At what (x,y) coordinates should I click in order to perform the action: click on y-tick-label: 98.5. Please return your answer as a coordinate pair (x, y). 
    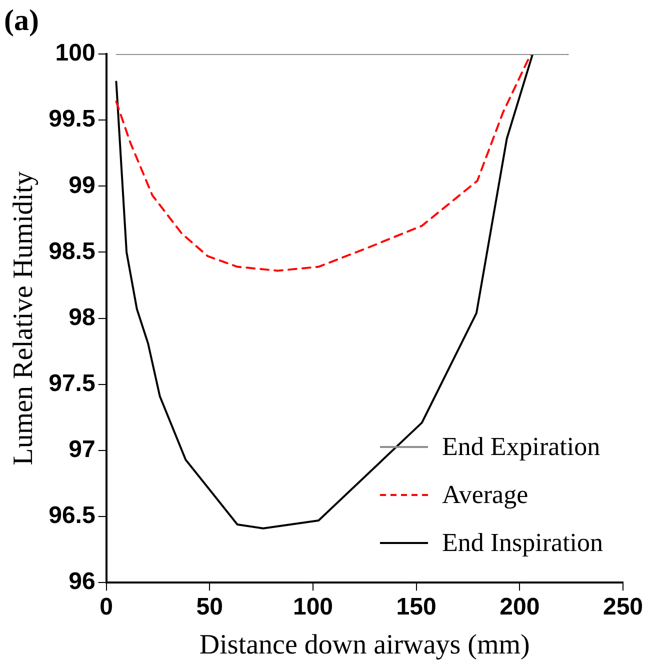
    Looking at the image, I should click on (72, 251).